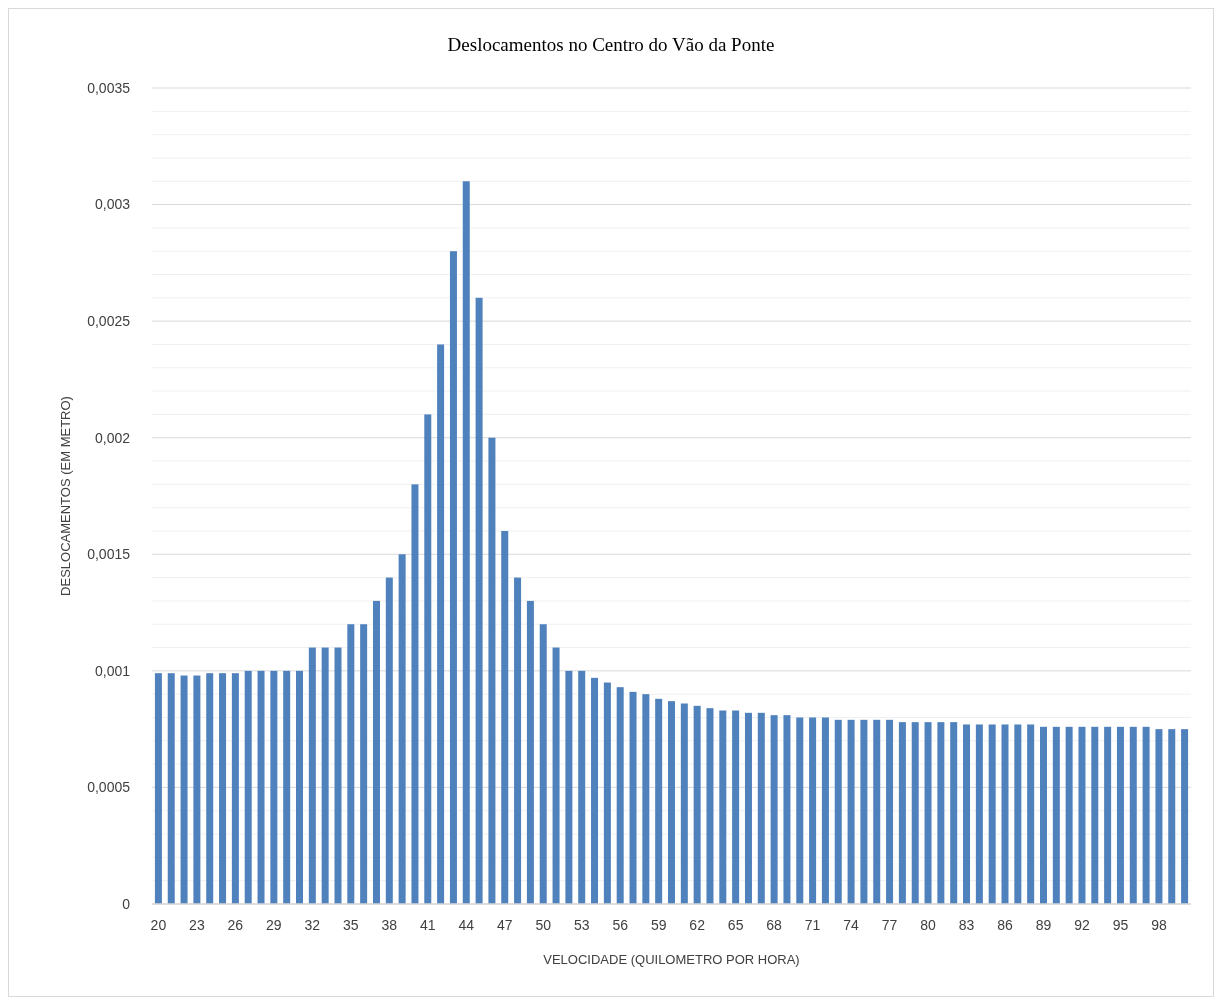 The height and width of the screenshot is (997, 1214). What do you see at coordinates (427, 925) in the screenshot?
I see `x-tick-label: 41` at bounding box center [427, 925].